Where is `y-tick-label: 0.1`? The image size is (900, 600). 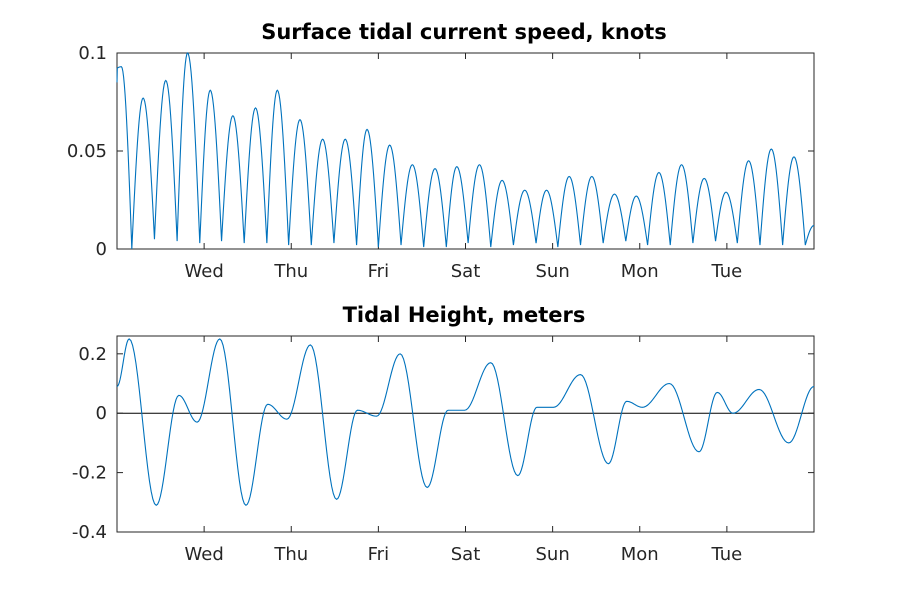 y-tick-label: 0.1 is located at coordinates (92, 53).